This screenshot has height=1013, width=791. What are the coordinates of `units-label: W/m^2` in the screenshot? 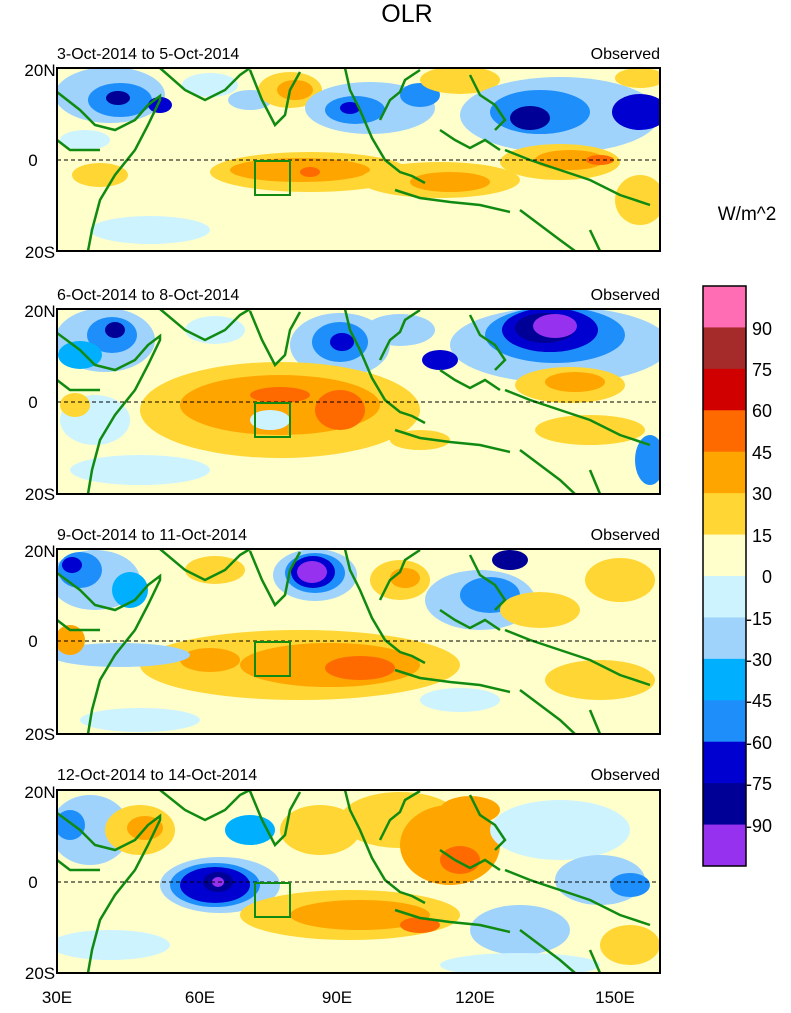 It's located at (747, 214).